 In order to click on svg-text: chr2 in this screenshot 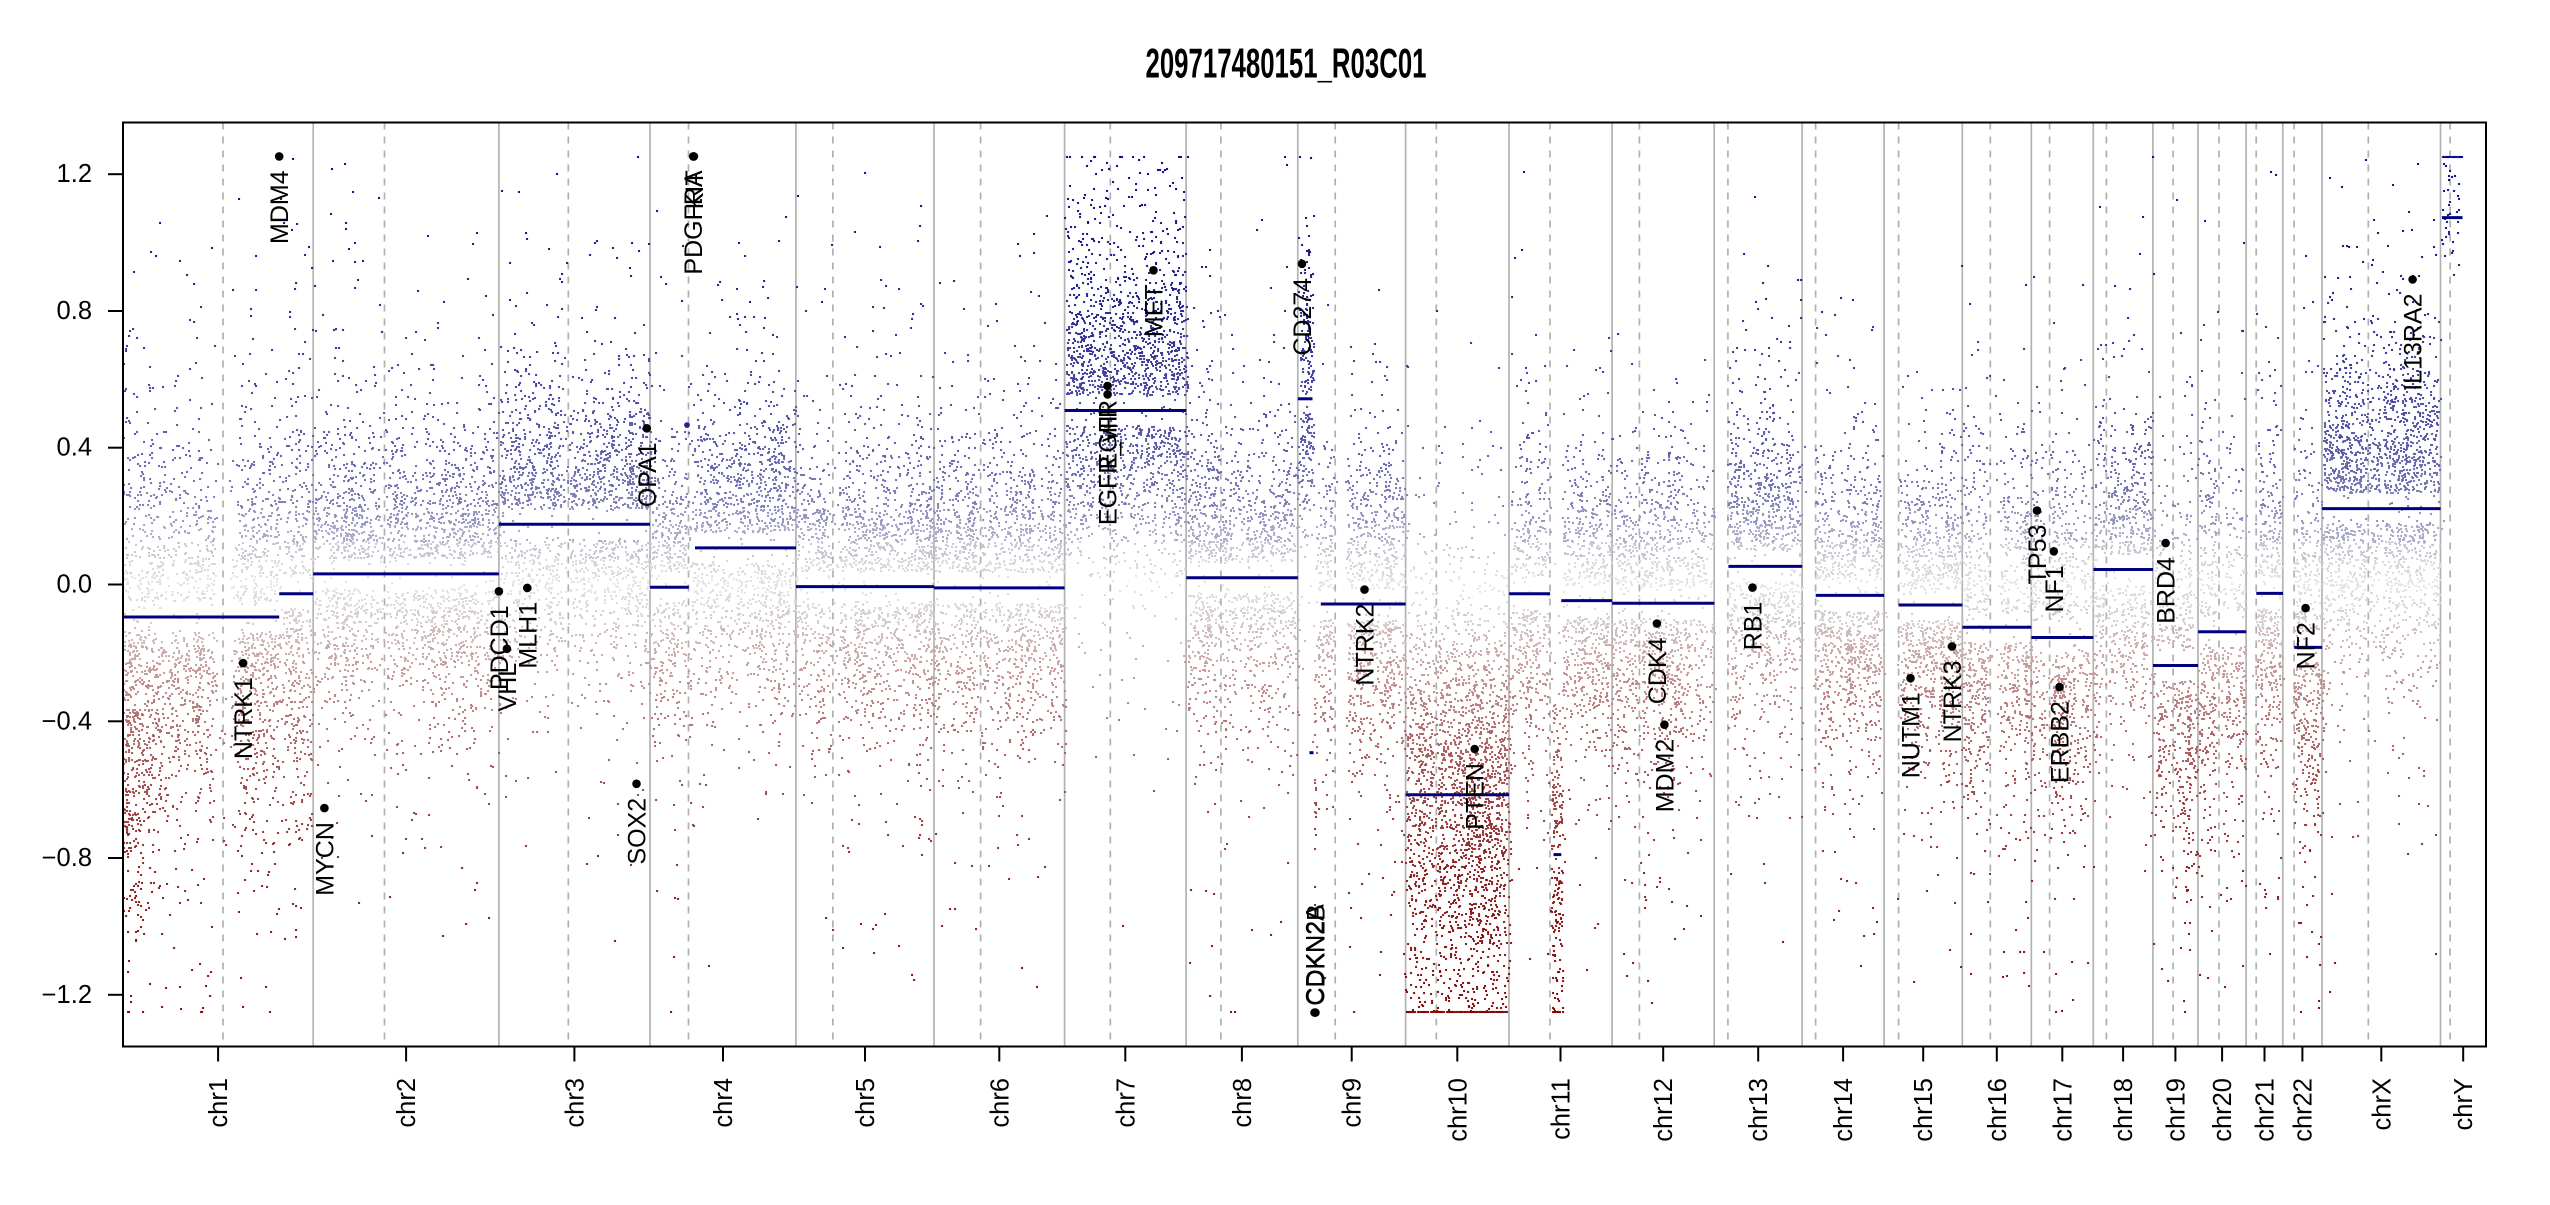, I will do `click(407, 1103)`.